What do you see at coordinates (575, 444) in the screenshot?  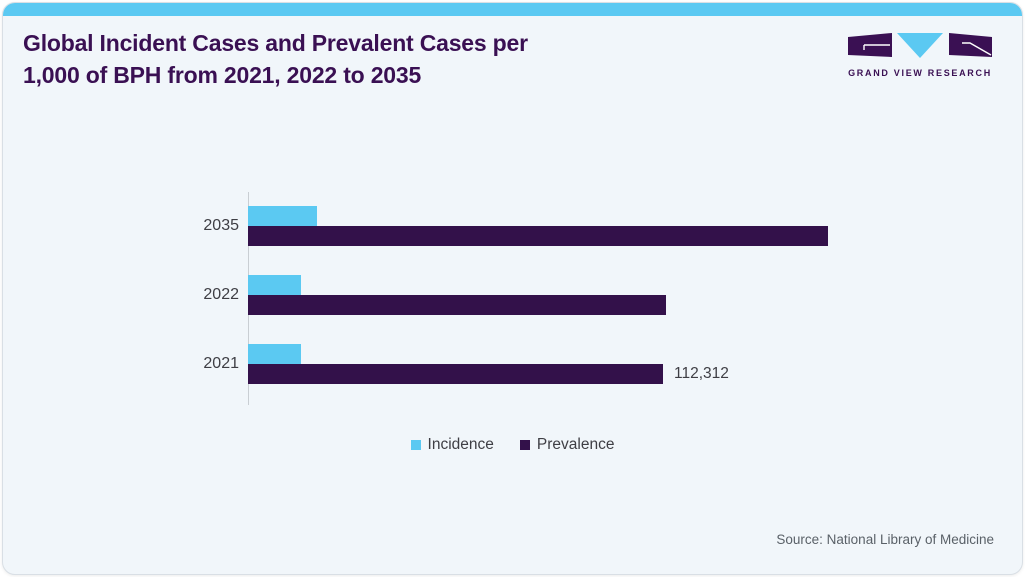 I see `legend-label: Prevalence` at bounding box center [575, 444].